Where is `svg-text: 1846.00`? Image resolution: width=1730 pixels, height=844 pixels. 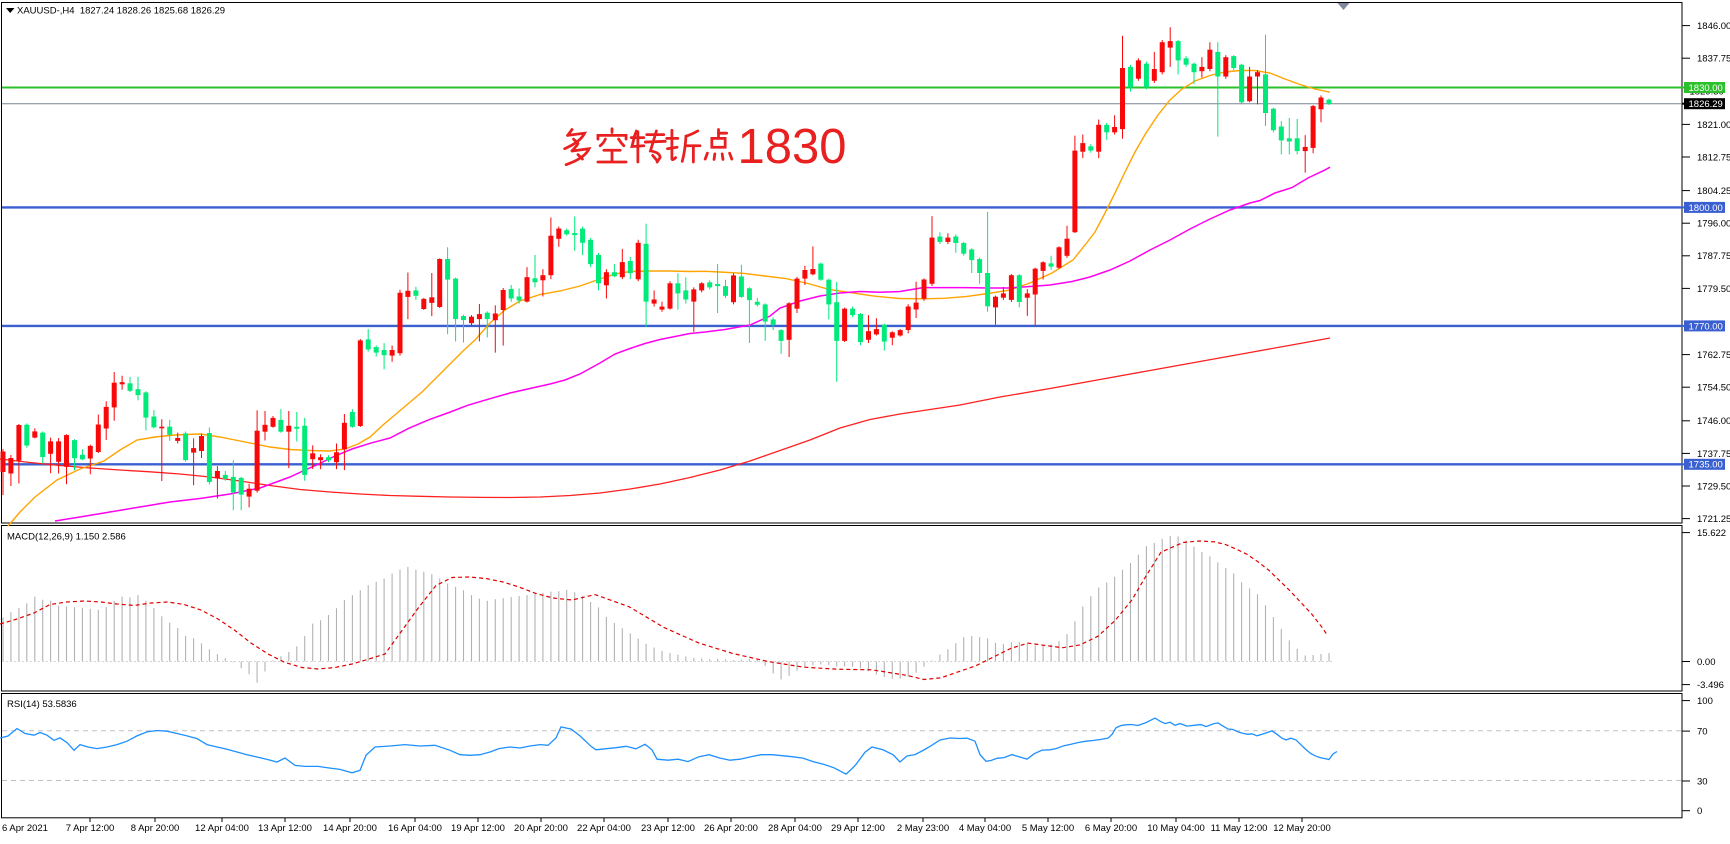
svg-text: 1846.00 is located at coordinates (1713, 26).